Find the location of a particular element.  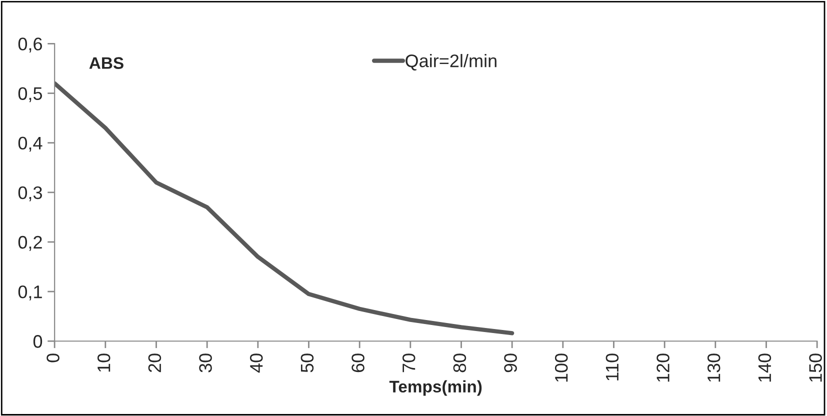

y-tick-label: 0 is located at coordinates (37, 341).